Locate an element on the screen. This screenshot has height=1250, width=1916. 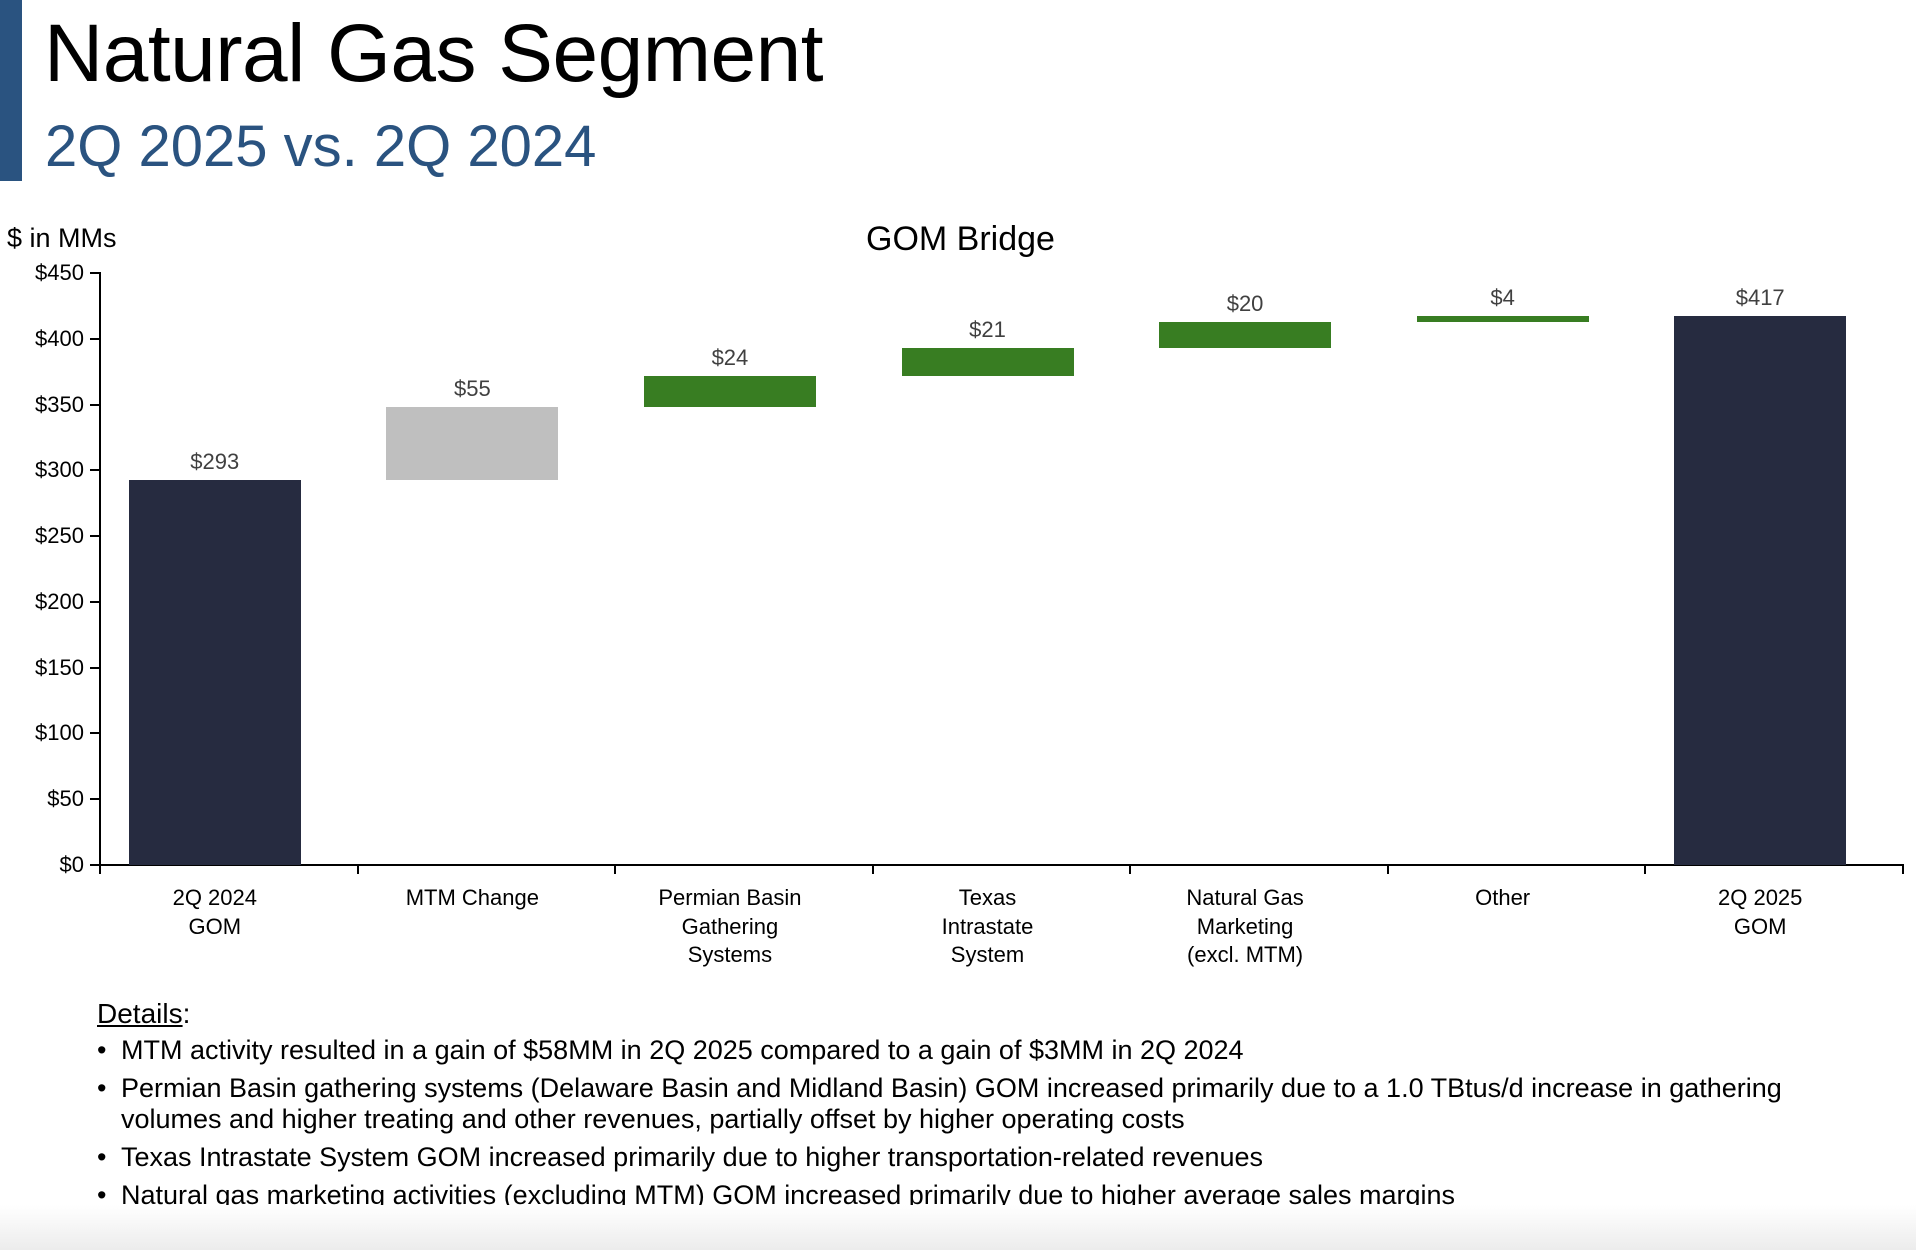
y-tick-label: $50 is located at coordinates (65, 799).